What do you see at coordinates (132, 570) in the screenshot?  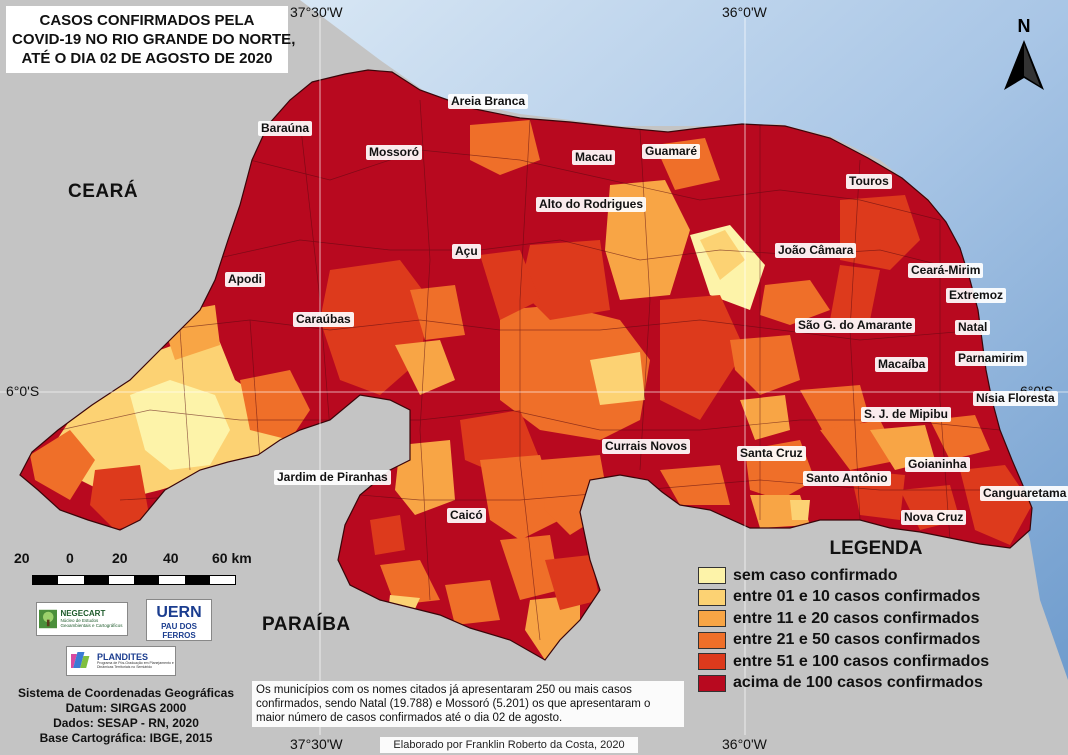 I see `scale-bar: 20 0 20 40 60 km` at bounding box center [132, 570].